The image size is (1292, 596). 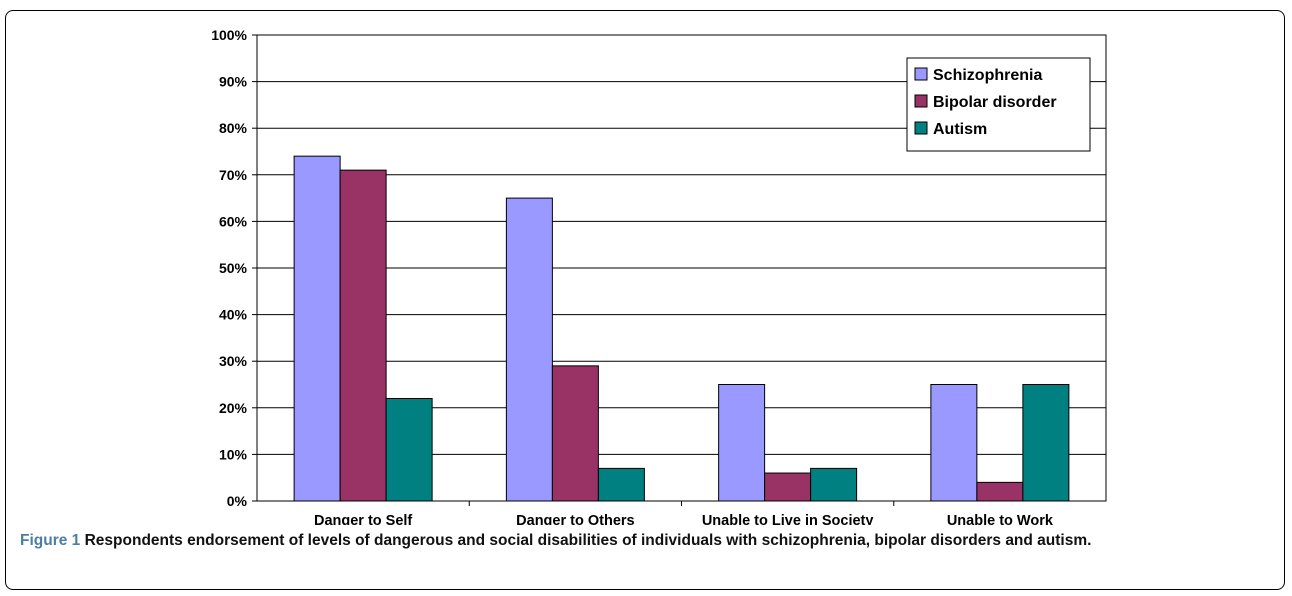 What do you see at coordinates (229, 35) in the screenshot?
I see `y-tick-label: 100%` at bounding box center [229, 35].